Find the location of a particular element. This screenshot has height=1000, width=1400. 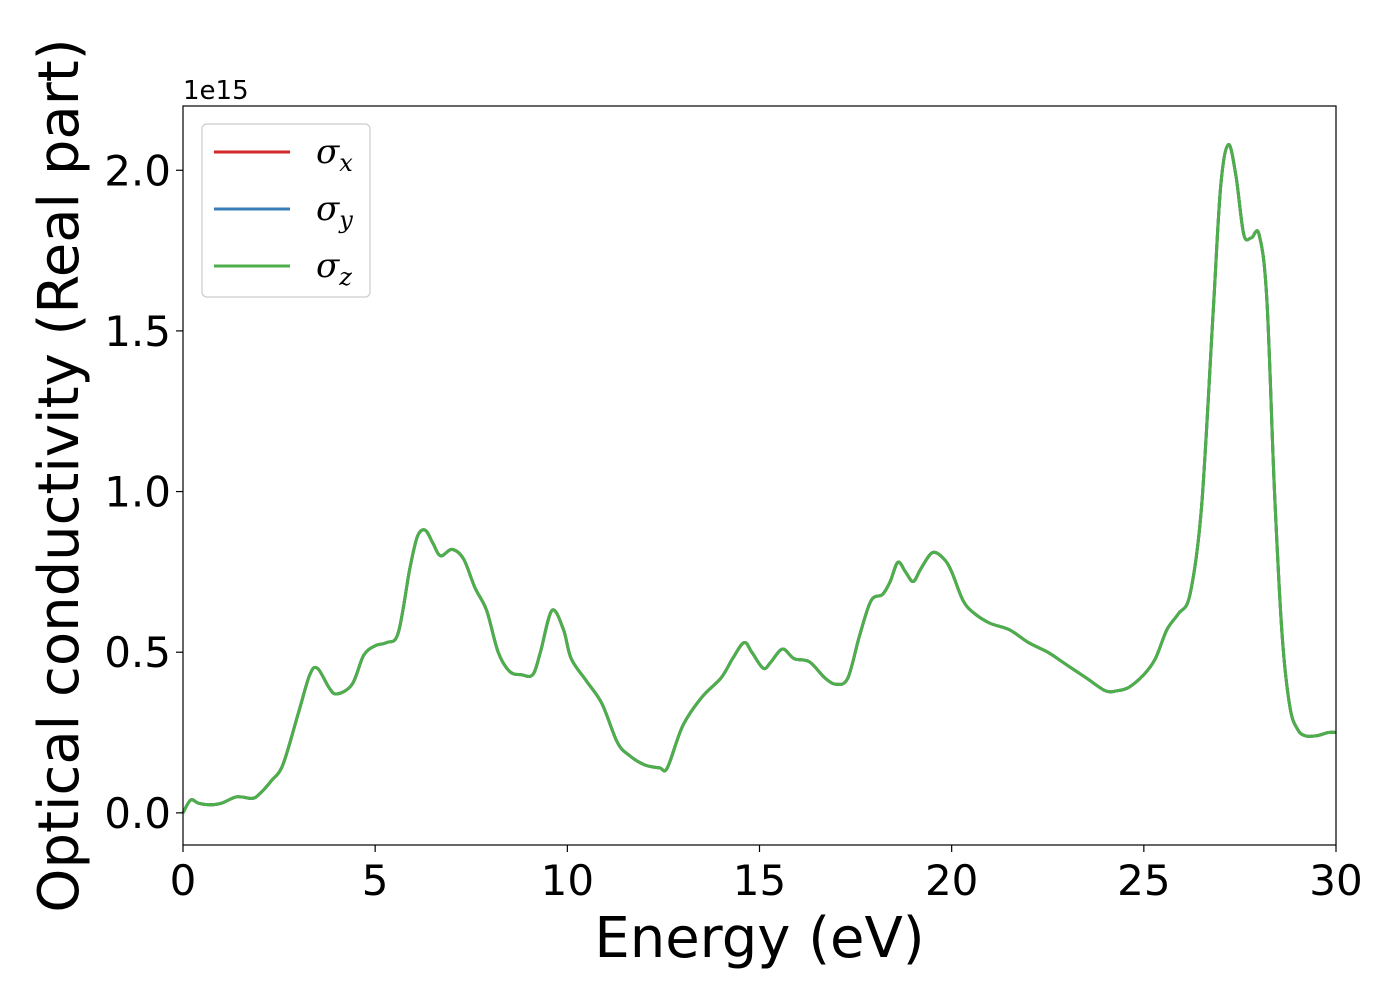

x-axis-ticks: 0 5 10 15 20 25 30 is located at coordinates (766, 875).